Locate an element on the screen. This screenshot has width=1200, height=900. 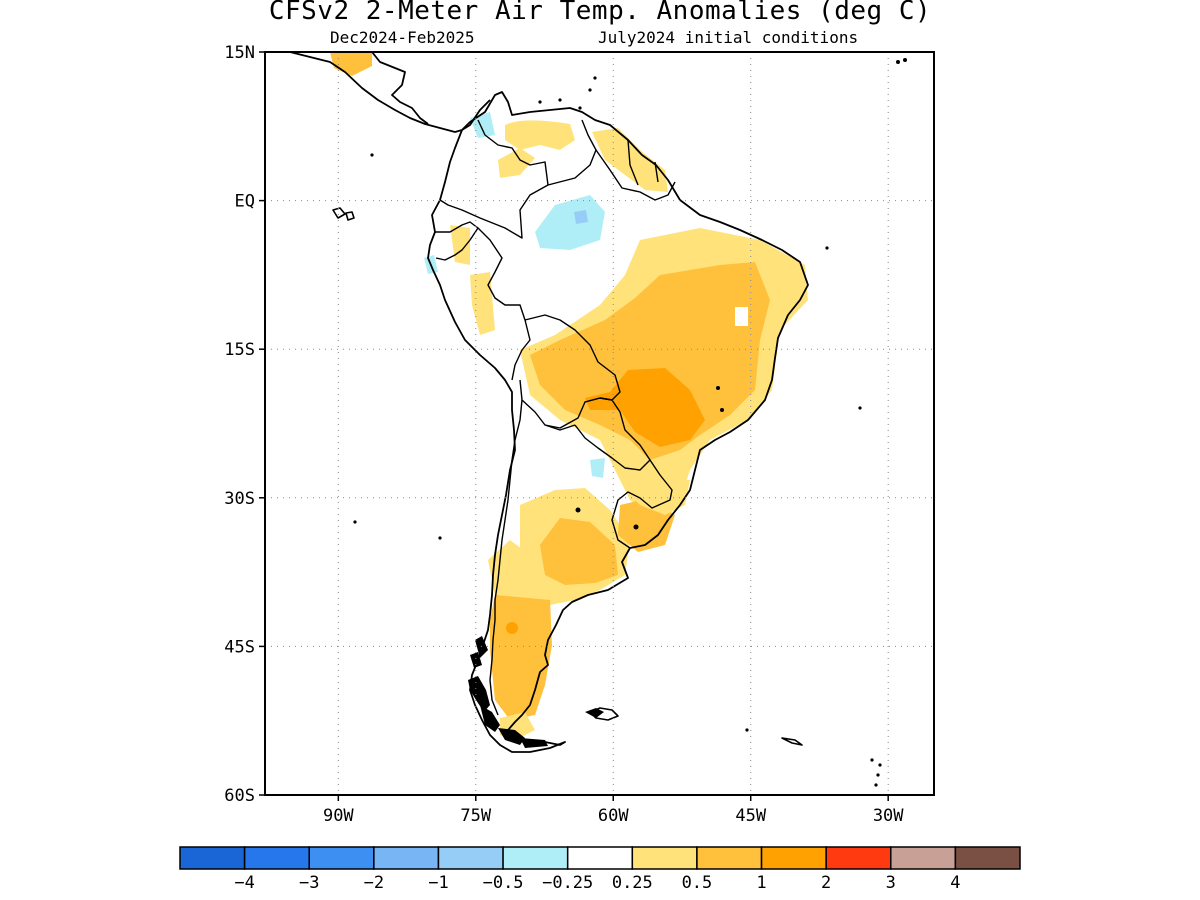
anomaly-cold-amazon is located at coordinates (570, 222).